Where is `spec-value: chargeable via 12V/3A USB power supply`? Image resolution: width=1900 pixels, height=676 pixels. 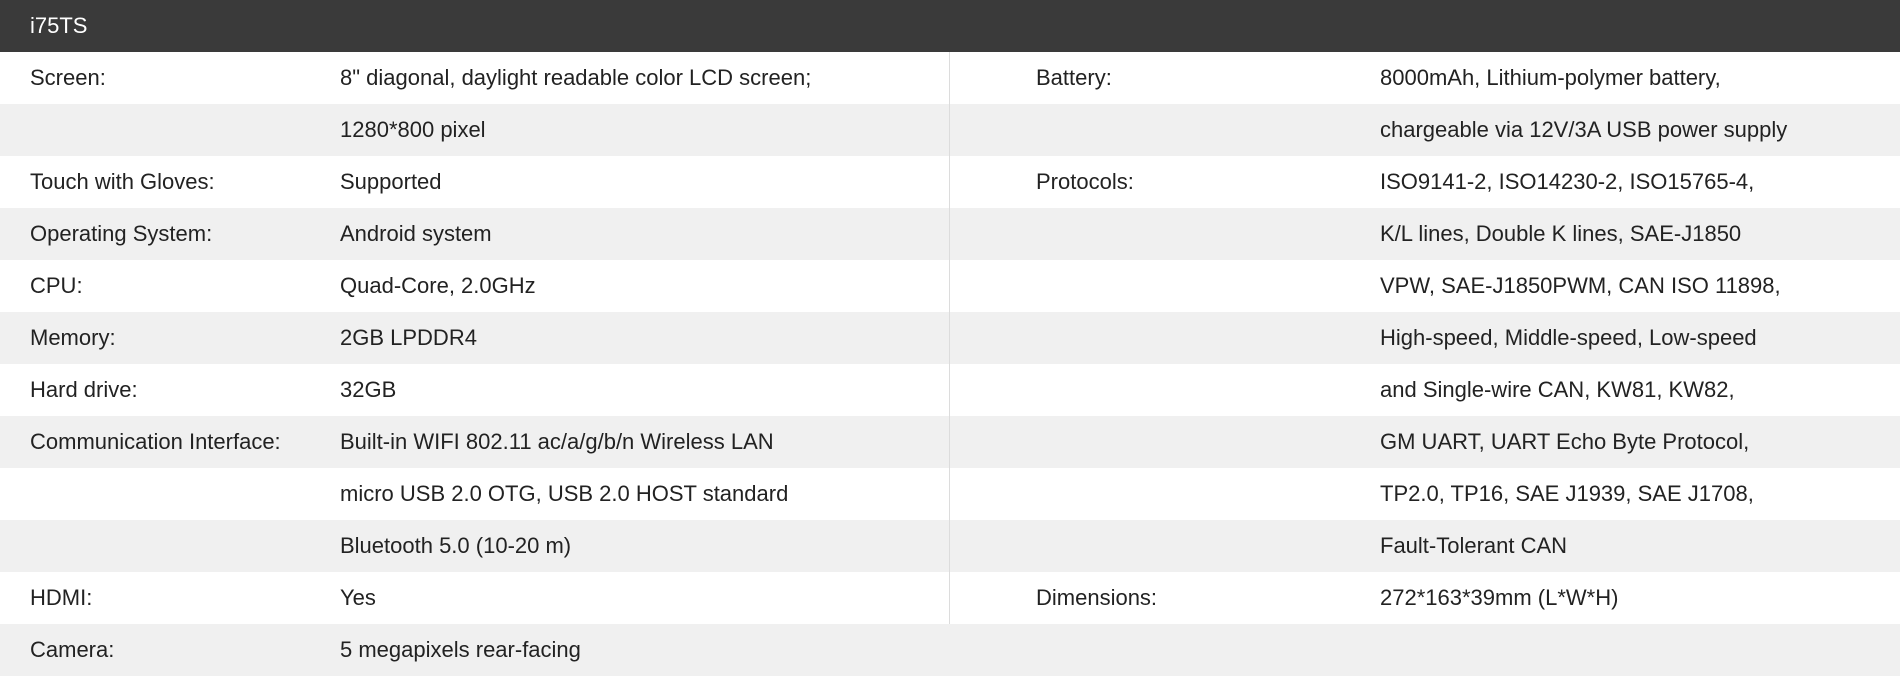 spec-value: chargeable via 12V/3A USB power supply is located at coordinates (1584, 129).